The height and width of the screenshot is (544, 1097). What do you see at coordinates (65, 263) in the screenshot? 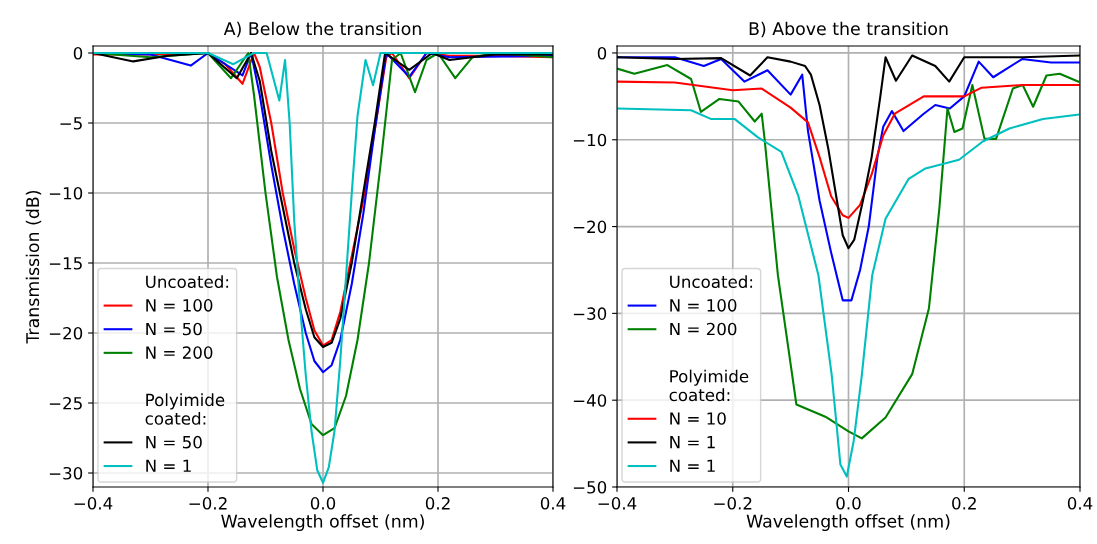
I see `y-tick-label: −15` at bounding box center [65, 263].